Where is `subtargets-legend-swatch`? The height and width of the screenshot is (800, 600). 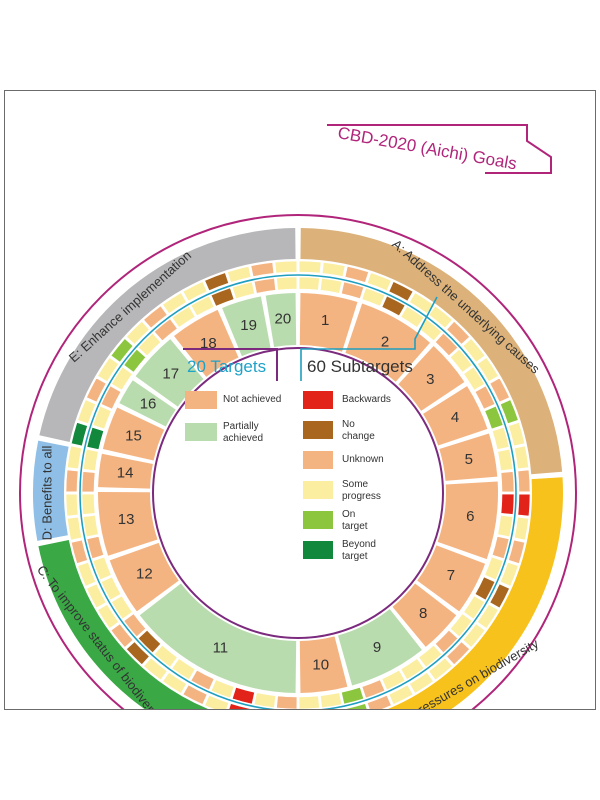
subtargets-legend-swatch is located at coordinates (318, 550).